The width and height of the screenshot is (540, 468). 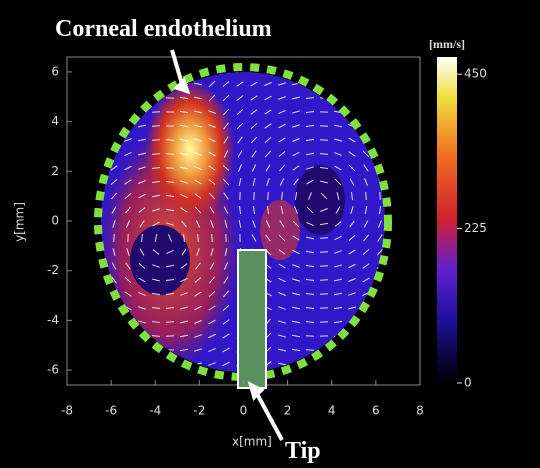 I want to click on y-tick-label: 0, so click(x=55, y=221).